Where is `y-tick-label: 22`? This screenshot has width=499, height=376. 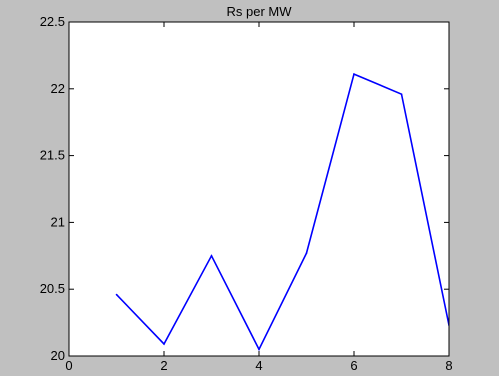 y-tick-label: 22 is located at coordinates (58, 88).